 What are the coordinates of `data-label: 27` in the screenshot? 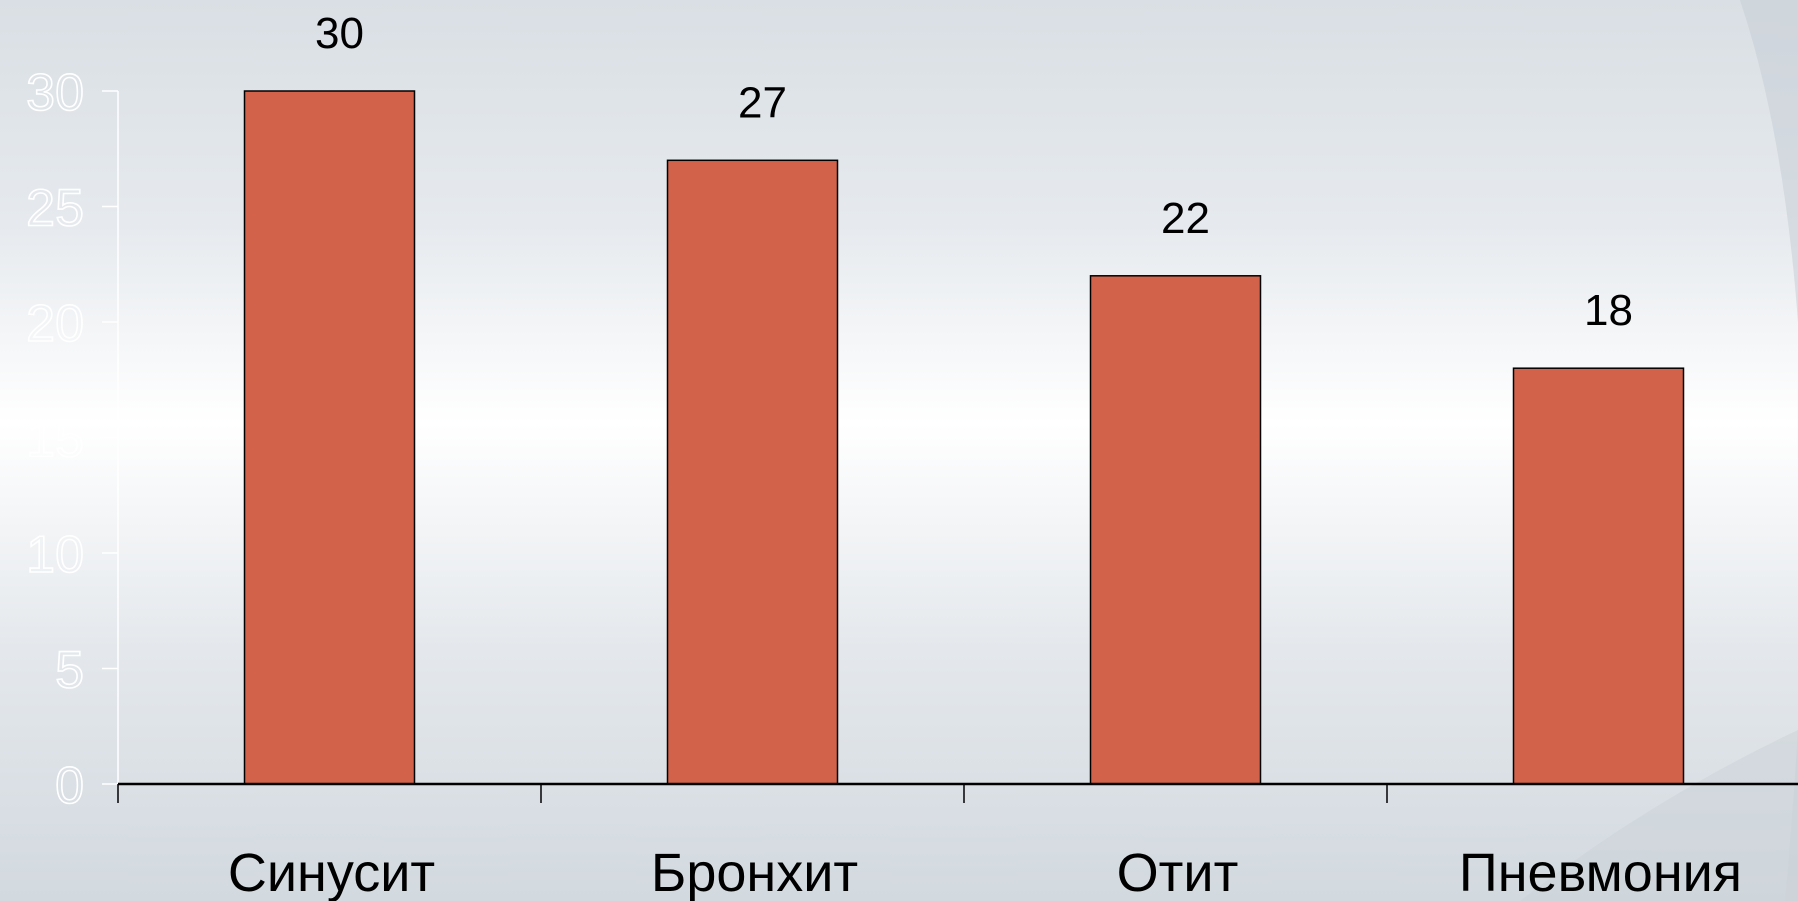 It's located at (762, 102).